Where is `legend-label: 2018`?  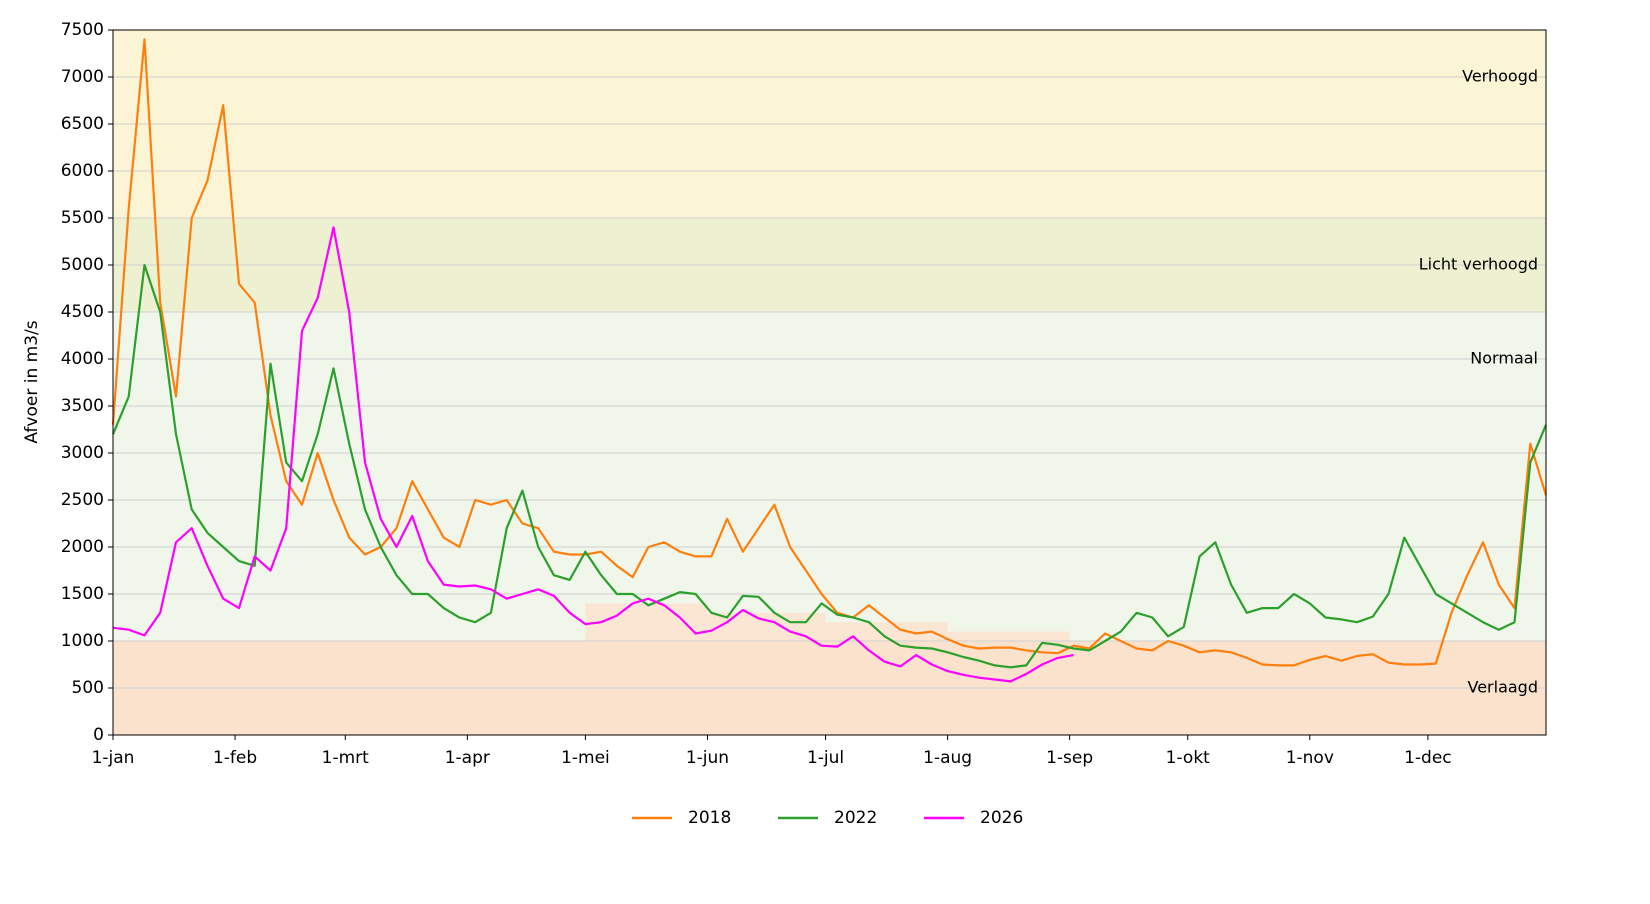 legend-label: 2018 is located at coordinates (709, 818).